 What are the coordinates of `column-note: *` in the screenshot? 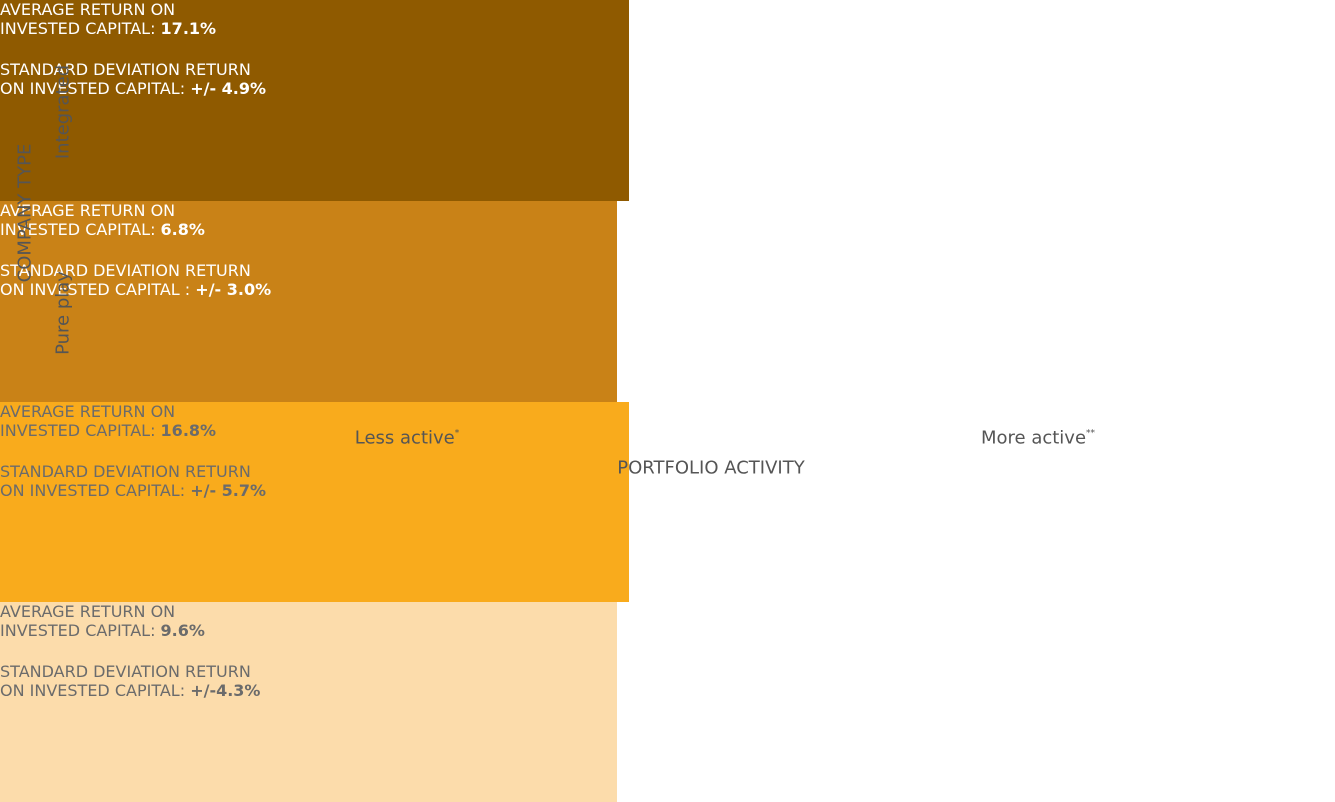 It's located at (457, 433).